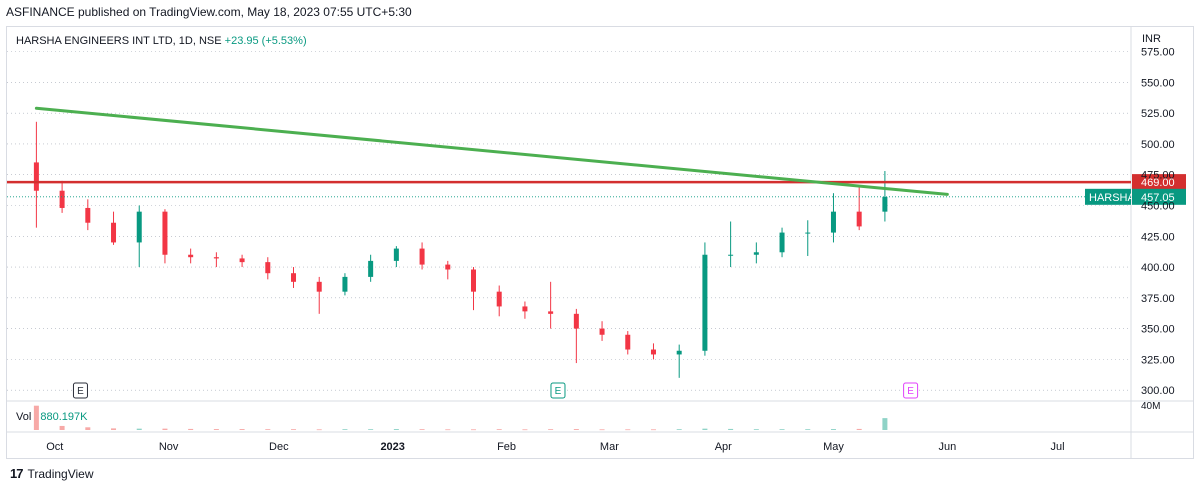 The image size is (1200, 489). What do you see at coordinates (1158, 83) in the screenshot?
I see `y-tick-label: 550.00` at bounding box center [1158, 83].